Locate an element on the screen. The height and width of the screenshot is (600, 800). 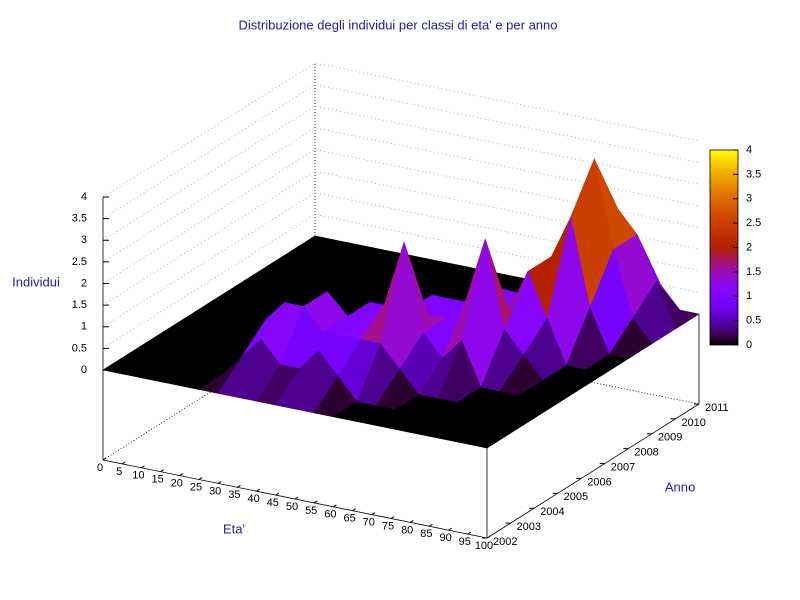
x-tick-label: 95 is located at coordinates (465, 542).